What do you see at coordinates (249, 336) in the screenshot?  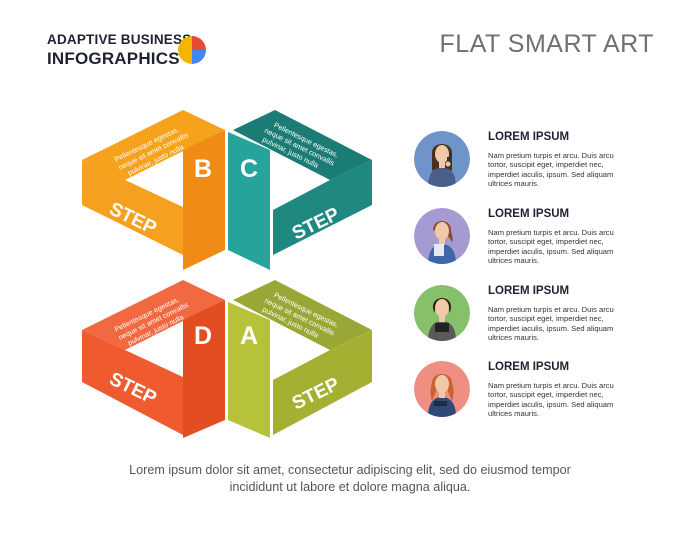 I see `step-a-letter: A` at bounding box center [249, 336].